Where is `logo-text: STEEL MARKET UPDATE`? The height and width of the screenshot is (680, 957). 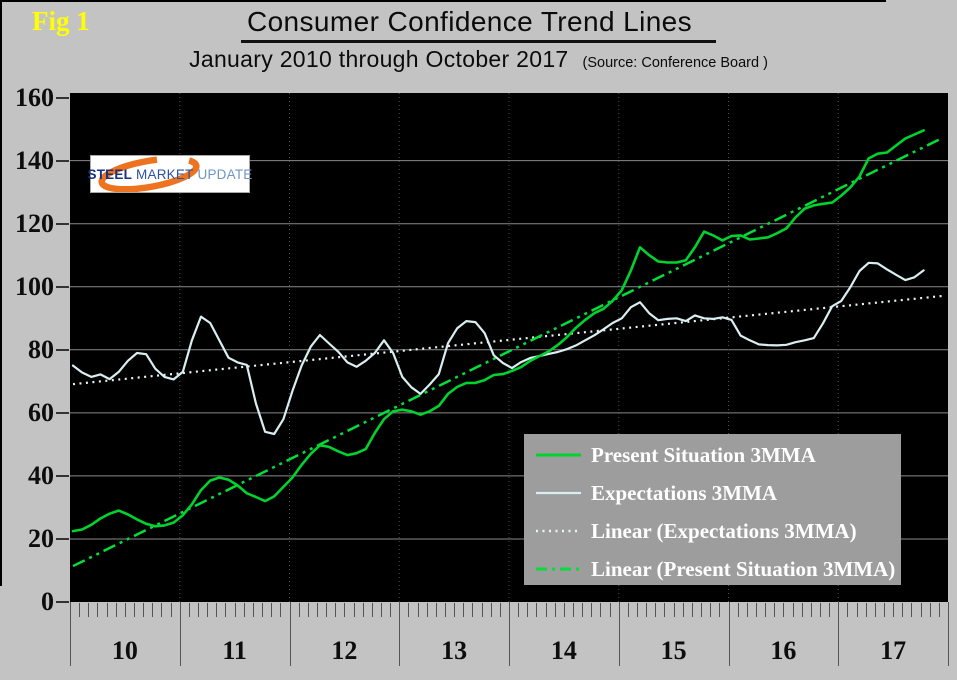 logo-text: STEEL MARKET UPDATE is located at coordinates (170, 174).